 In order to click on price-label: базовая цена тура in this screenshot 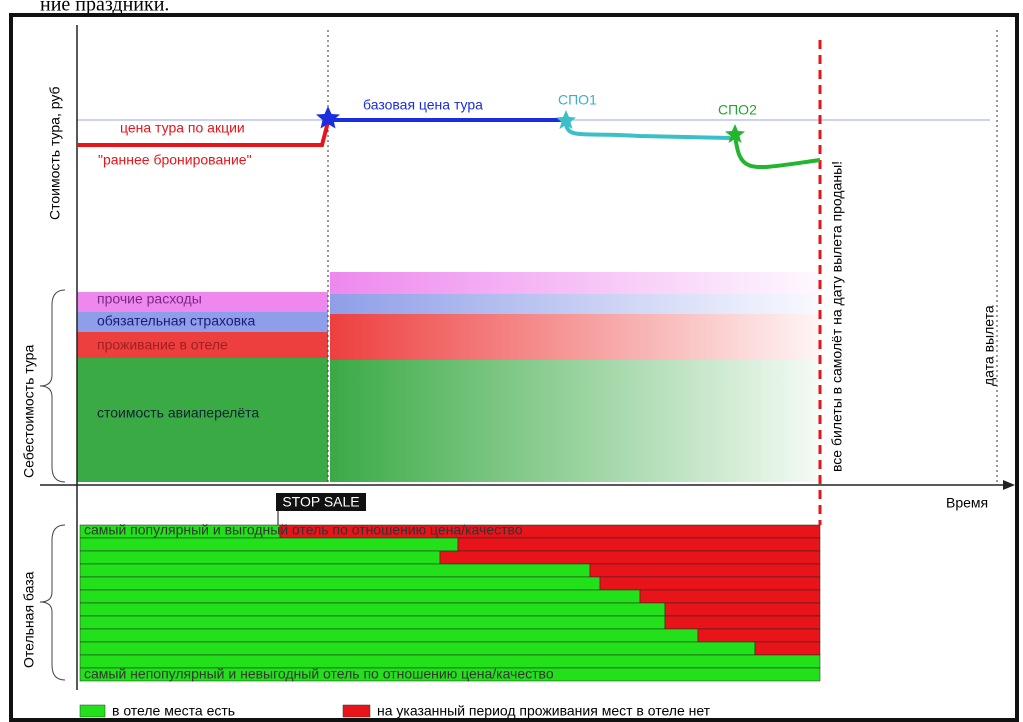, I will do `click(423, 105)`.